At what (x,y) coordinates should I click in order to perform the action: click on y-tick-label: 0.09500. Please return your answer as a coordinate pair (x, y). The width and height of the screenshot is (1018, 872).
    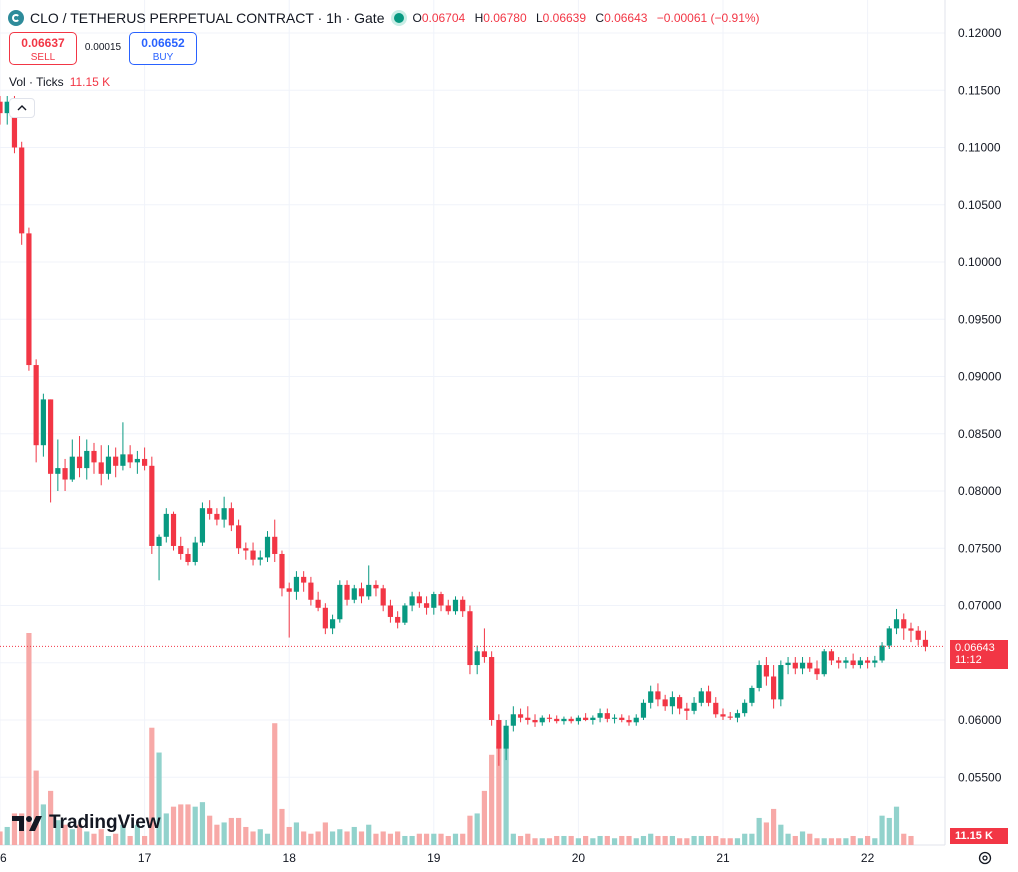
    Looking at the image, I should click on (980, 319).